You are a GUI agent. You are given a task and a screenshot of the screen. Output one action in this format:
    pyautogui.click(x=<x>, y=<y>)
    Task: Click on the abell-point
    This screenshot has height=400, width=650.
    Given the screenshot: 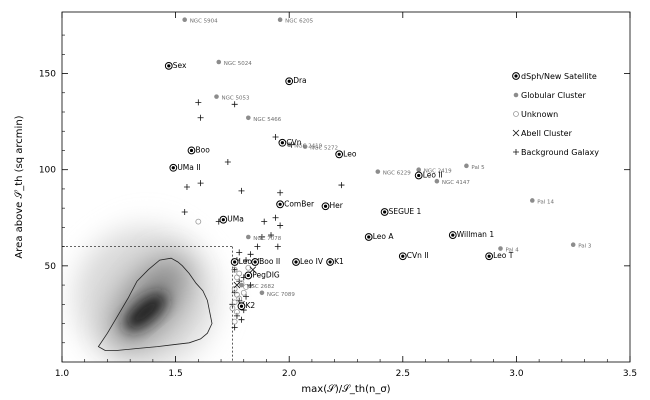 What is the action you would take?
    pyautogui.click(x=237, y=285)
    